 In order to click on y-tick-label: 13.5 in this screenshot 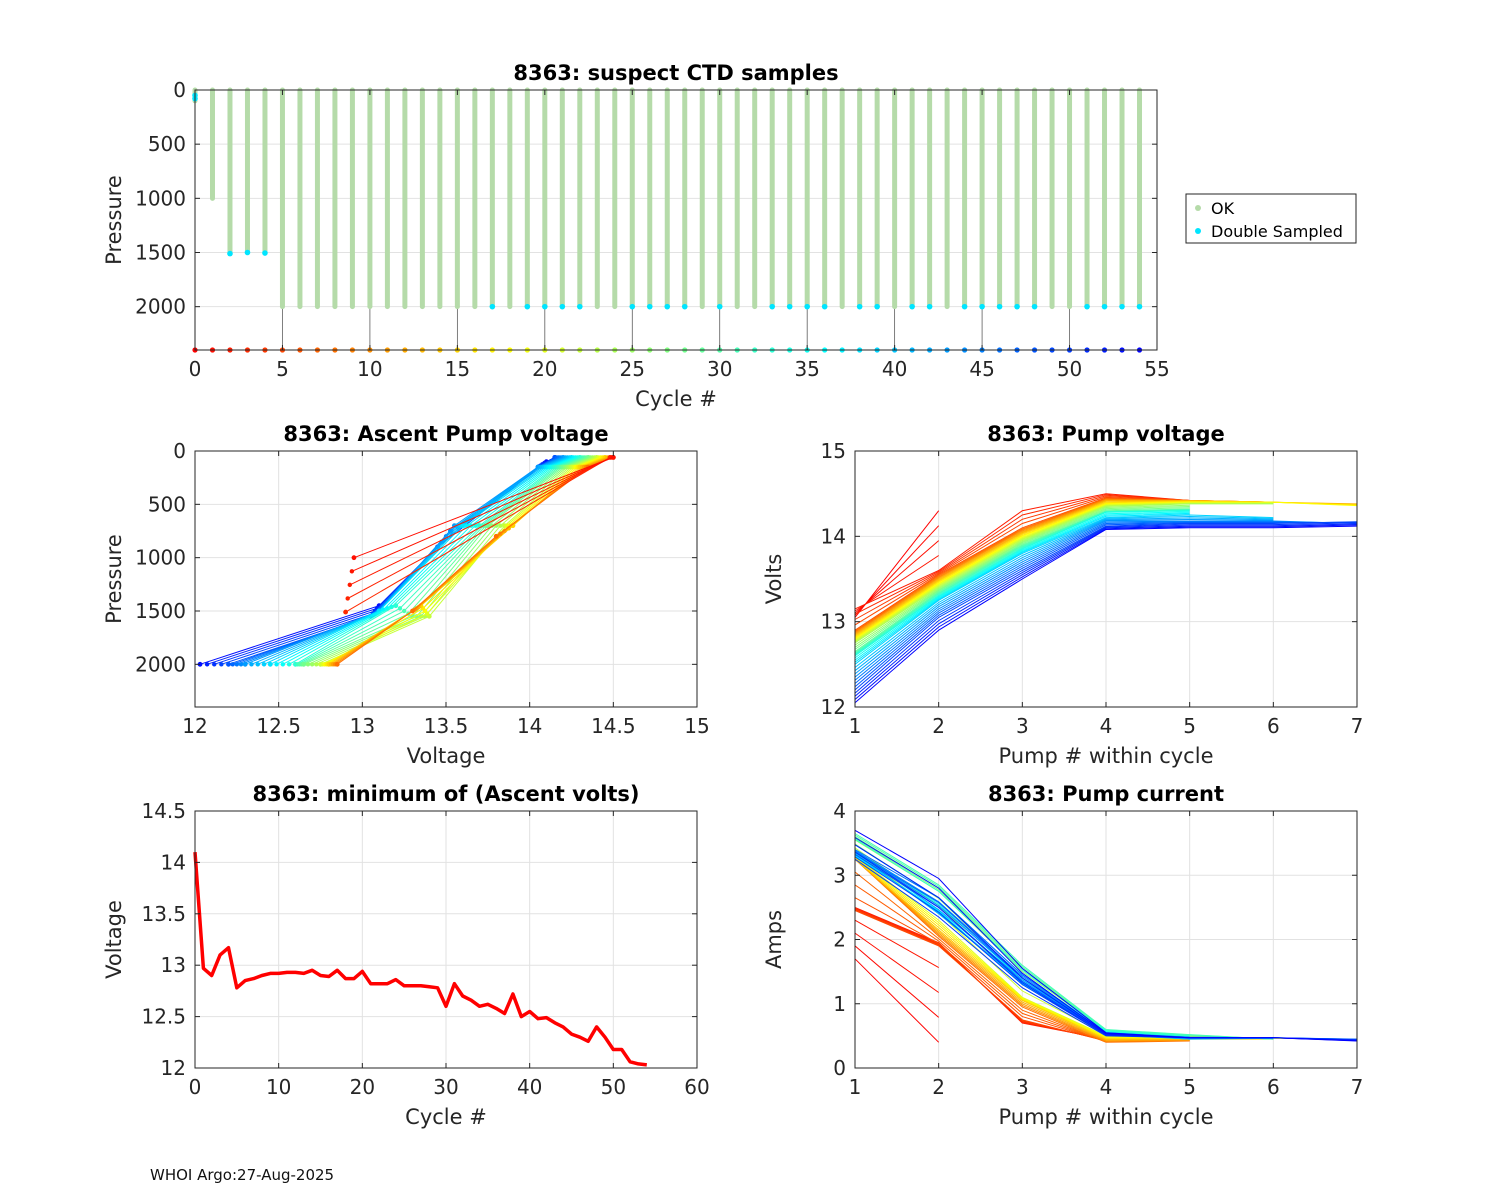, I will do `click(163, 914)`.